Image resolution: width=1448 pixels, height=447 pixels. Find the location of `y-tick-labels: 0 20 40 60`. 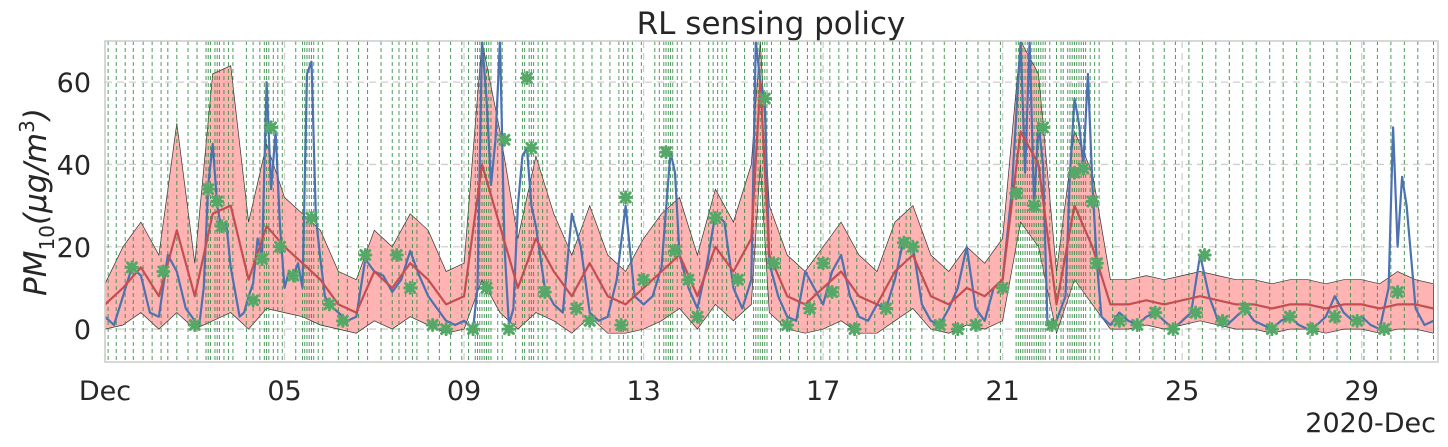

y-tick-labels: 0 20 40 60 is located at coordinates (74, 207).